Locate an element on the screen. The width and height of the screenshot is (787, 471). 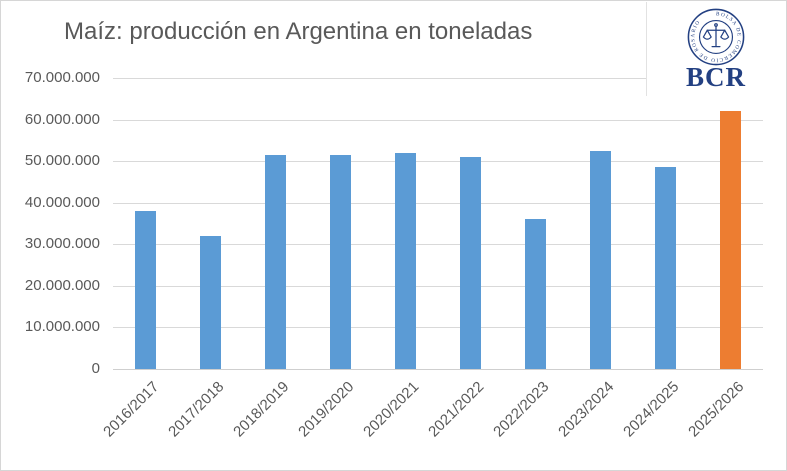
y-tick-label-70000000: 70.000.000 is located at coordinates (62, 77).